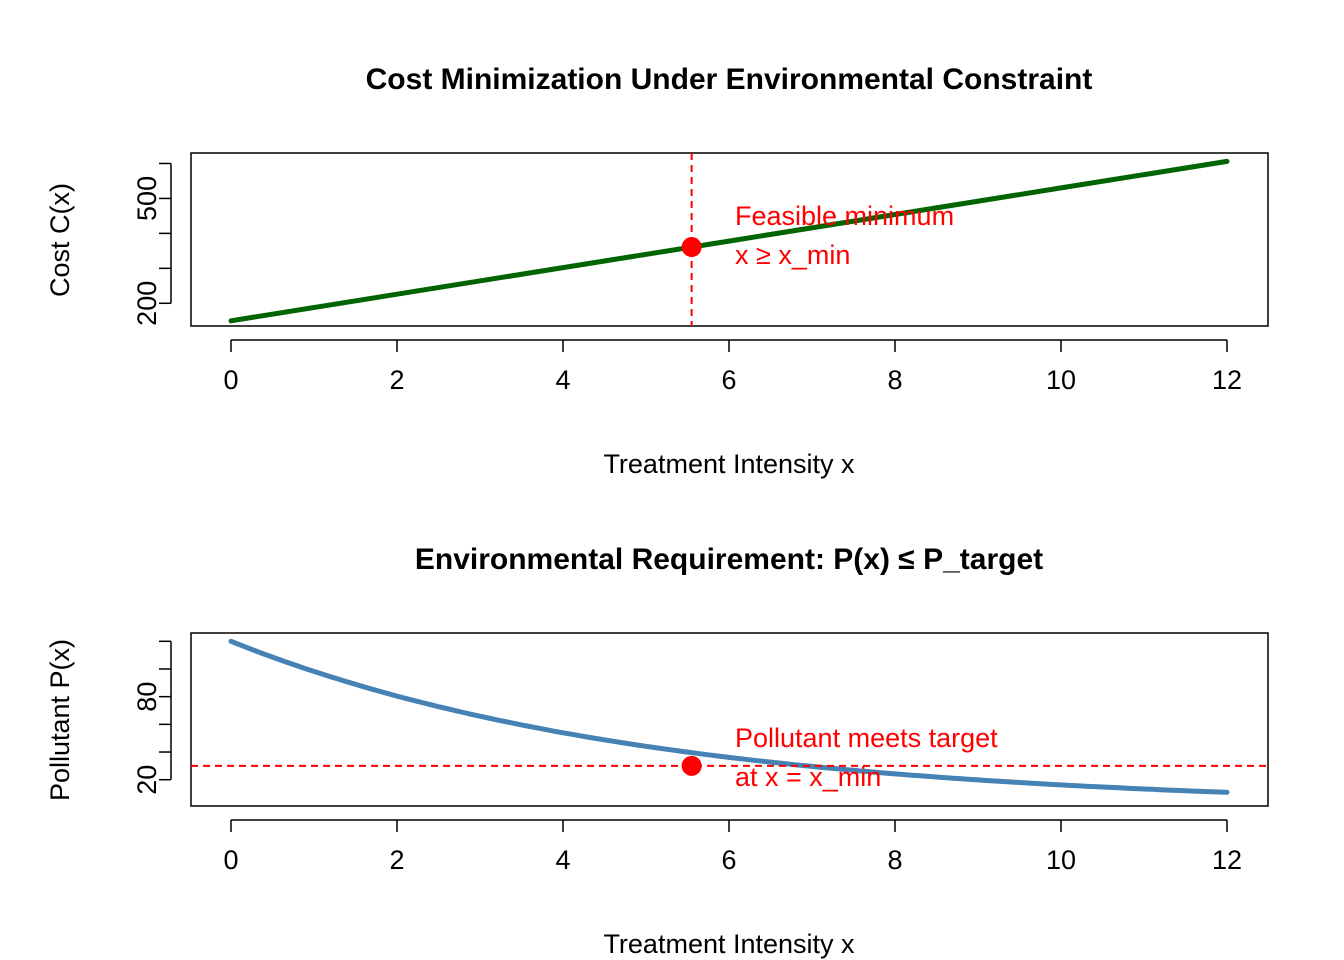 The width and height of the screenshot is (1344, 960). Describe the element at coordinates (60, 240) in the screenshot. I see `y-axis-label: Cost C(x)` at that location.